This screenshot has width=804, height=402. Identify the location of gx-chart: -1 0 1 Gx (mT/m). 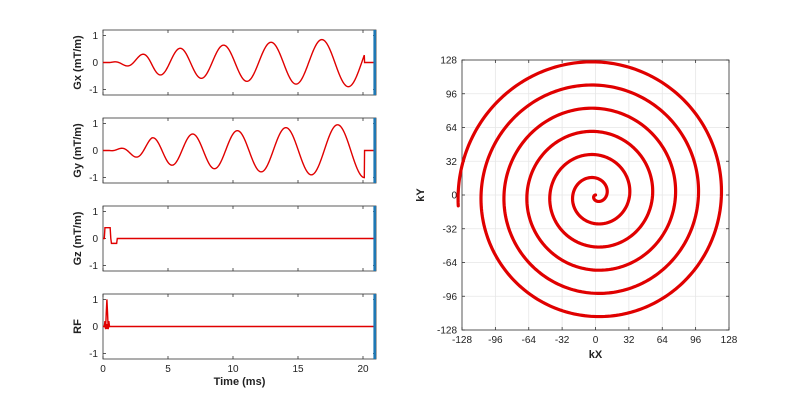
(224, 62).